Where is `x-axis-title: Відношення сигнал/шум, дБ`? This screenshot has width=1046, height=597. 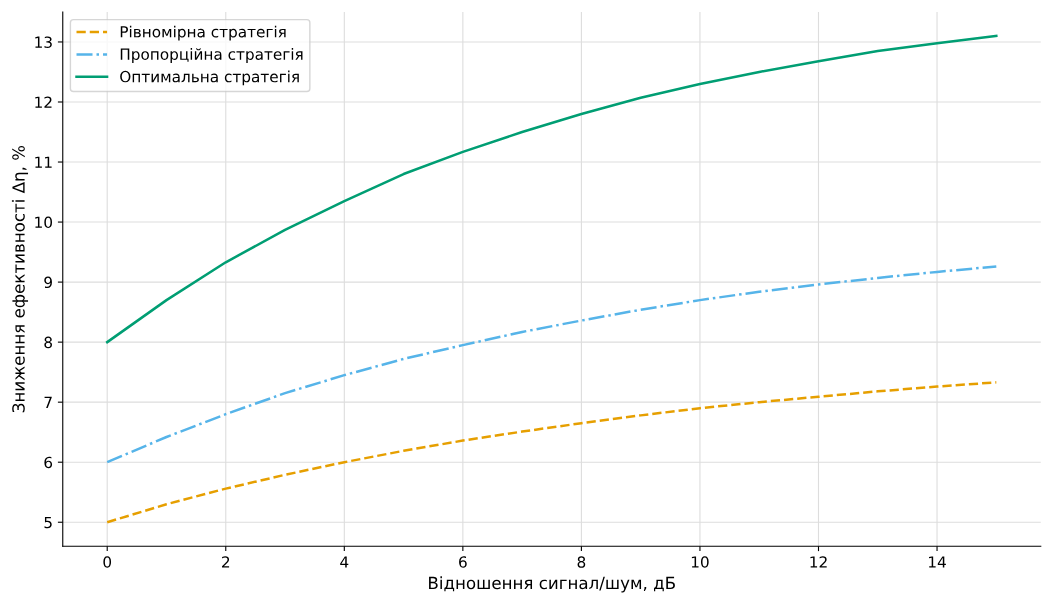
x-axis-title: Відношення сигнал/шум, дБ is located at coordinates (552, 584).